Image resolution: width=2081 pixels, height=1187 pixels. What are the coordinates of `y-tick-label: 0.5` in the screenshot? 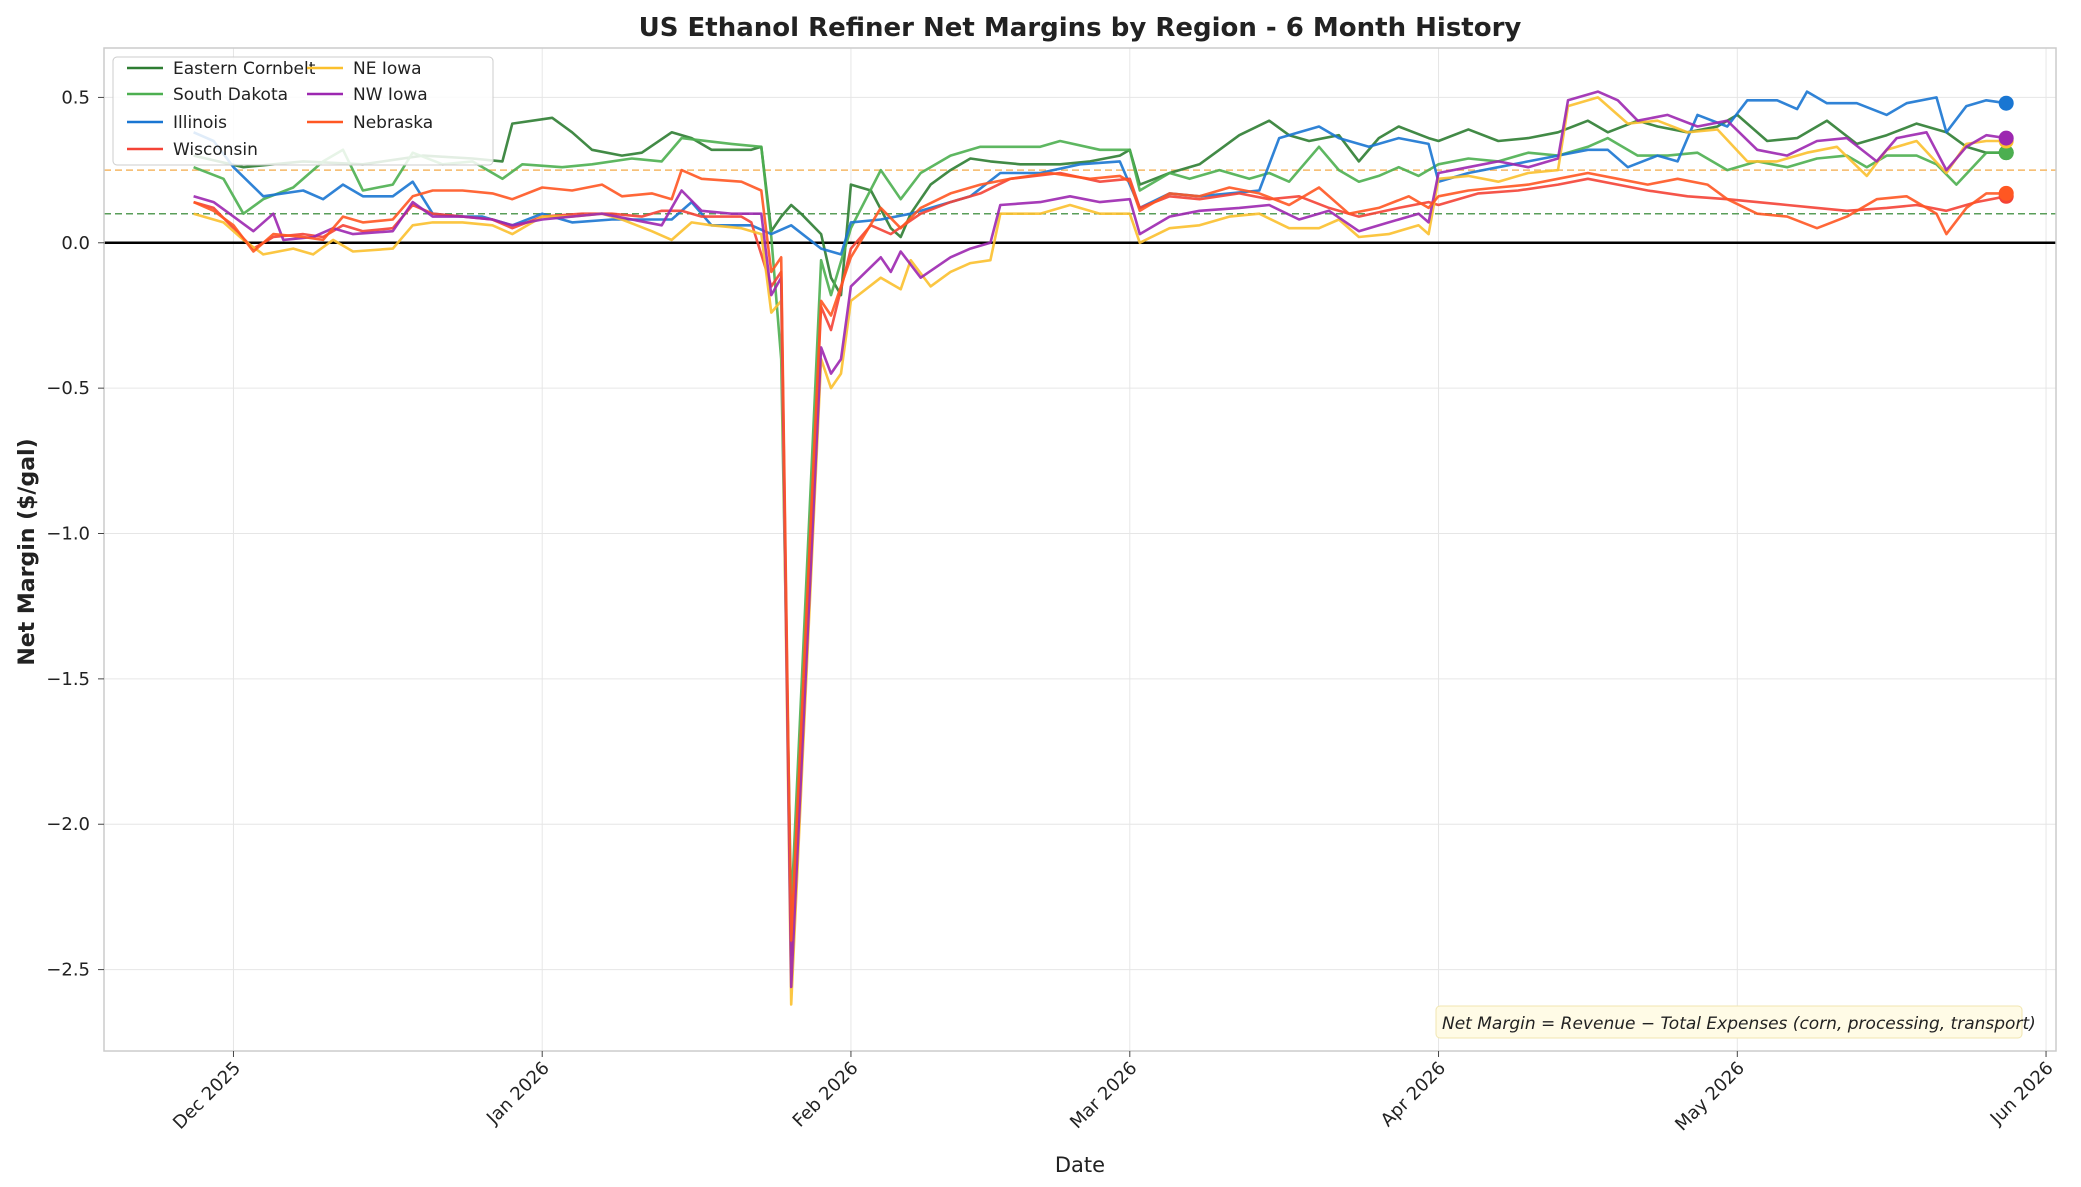 It's located at (75, 97).